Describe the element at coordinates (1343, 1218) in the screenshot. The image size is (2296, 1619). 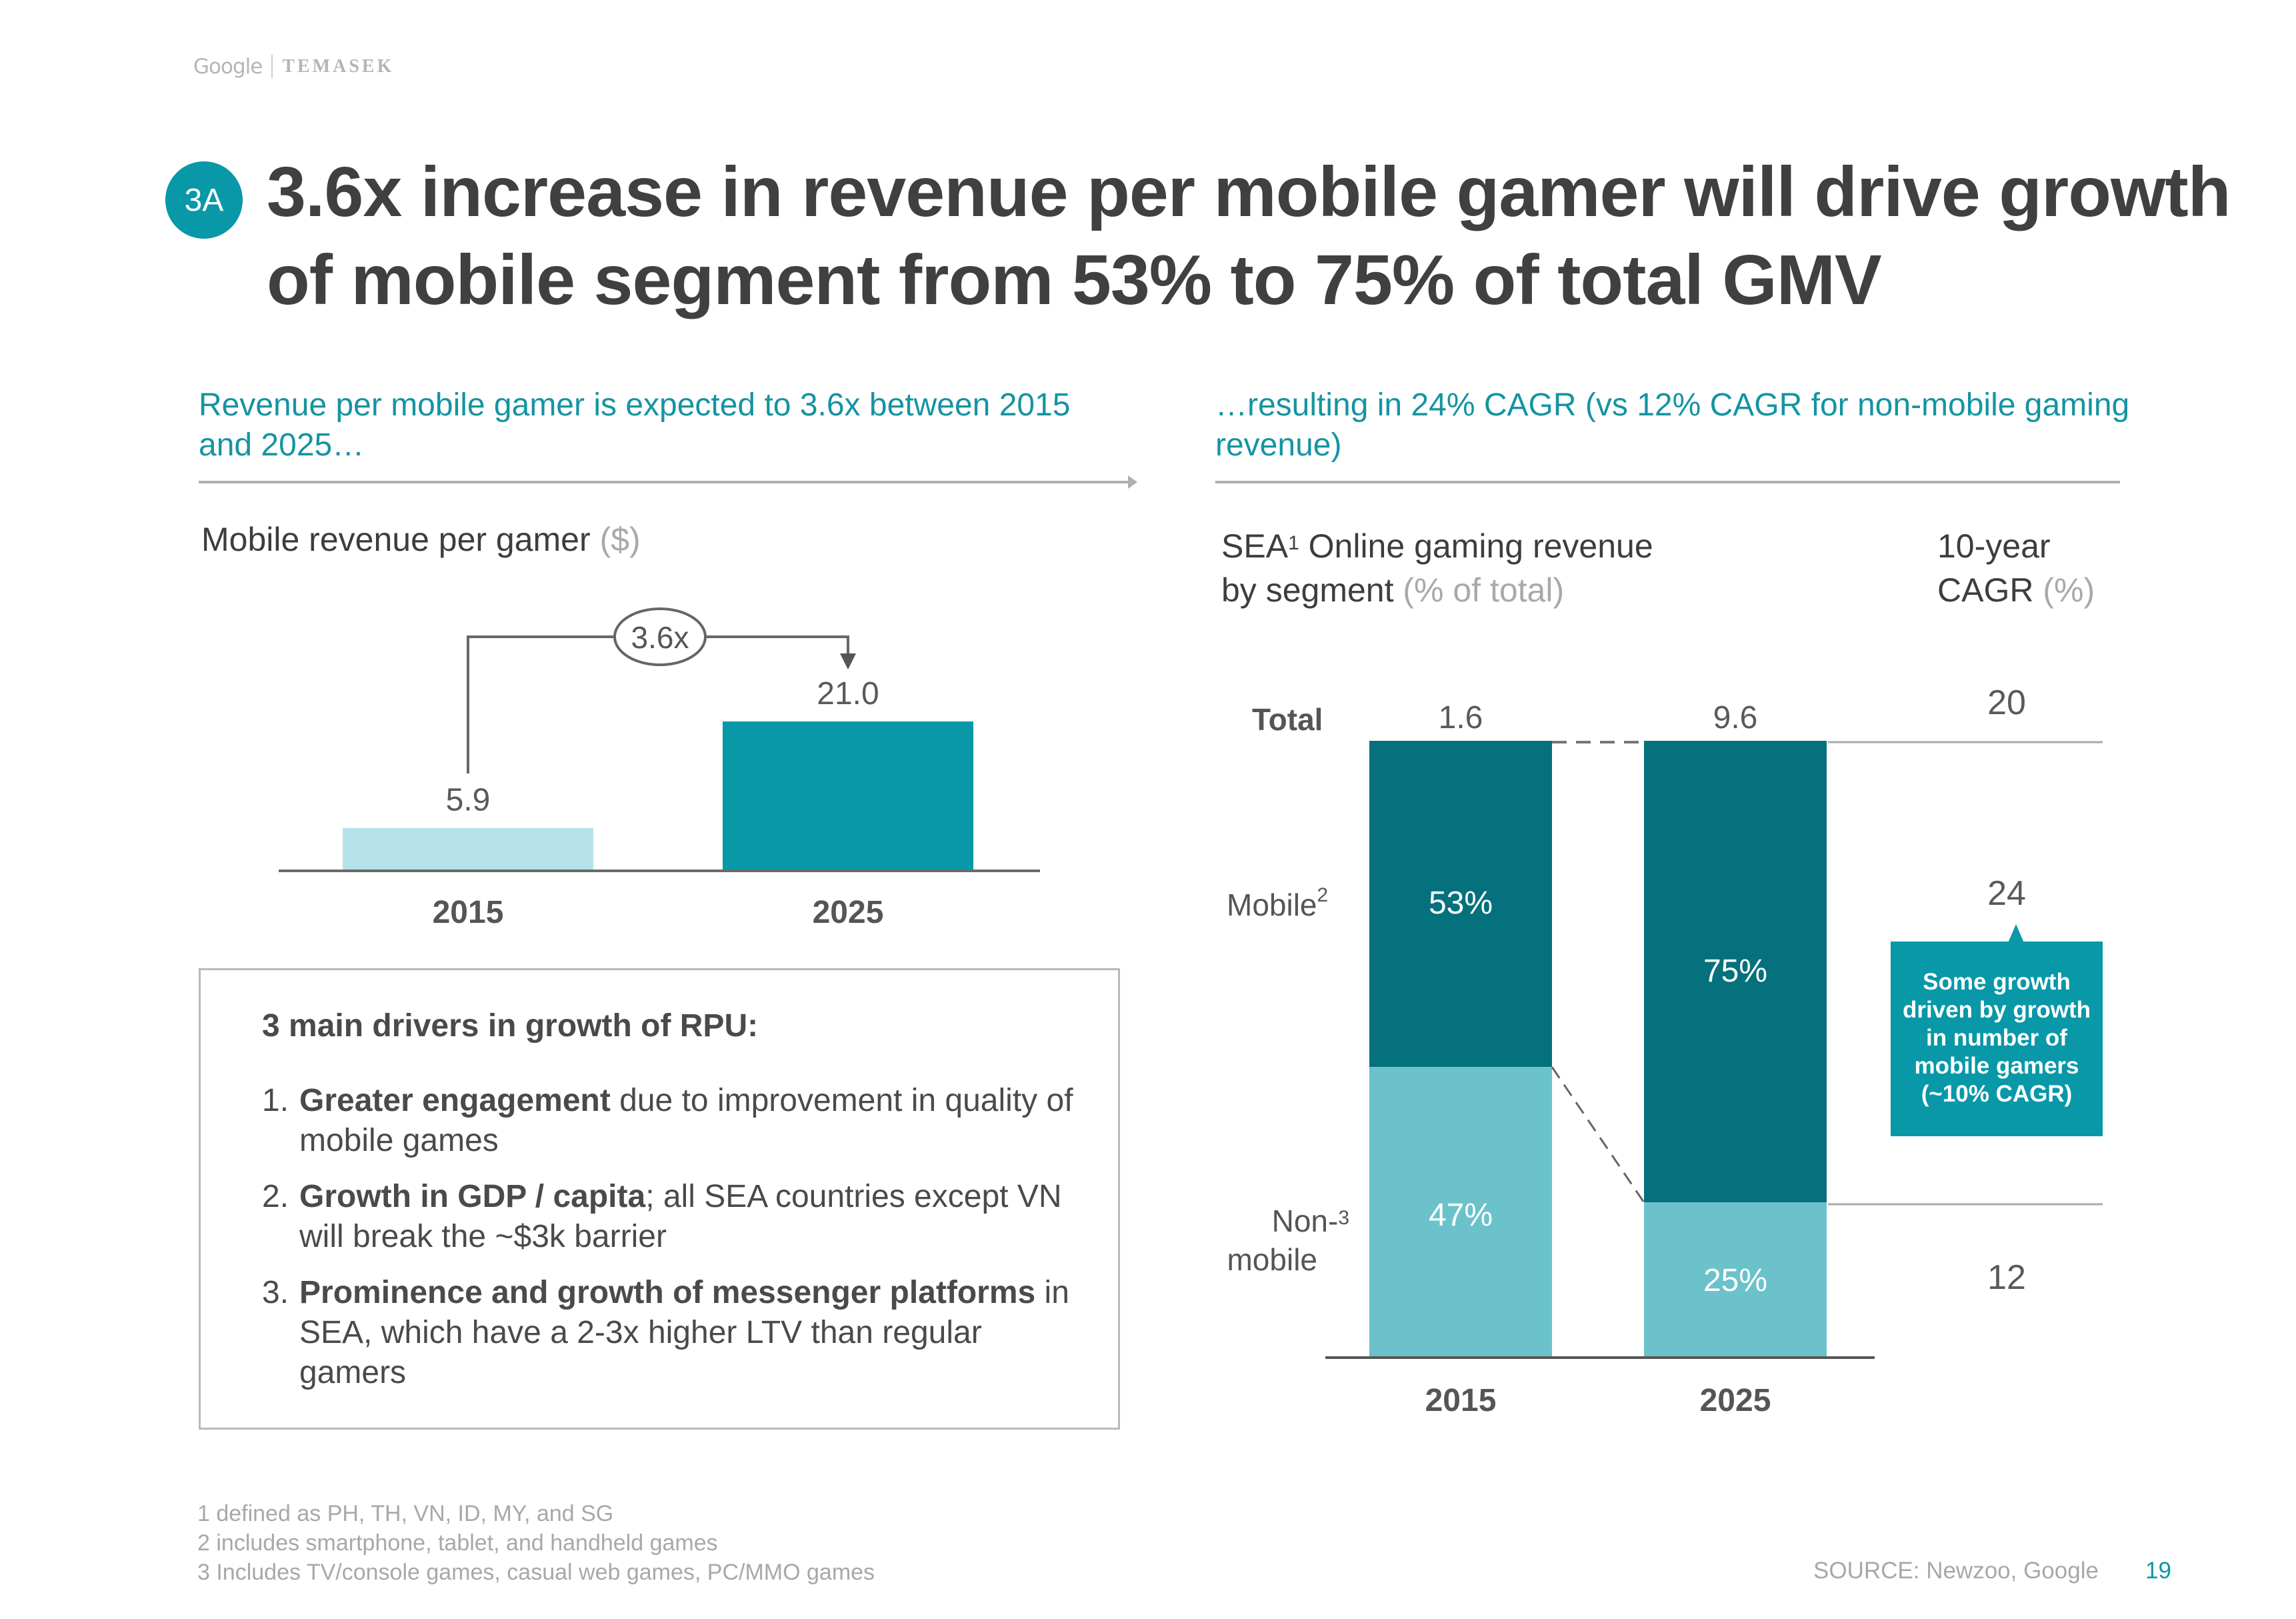
I see `footnote-ref-3: 3` at that location.